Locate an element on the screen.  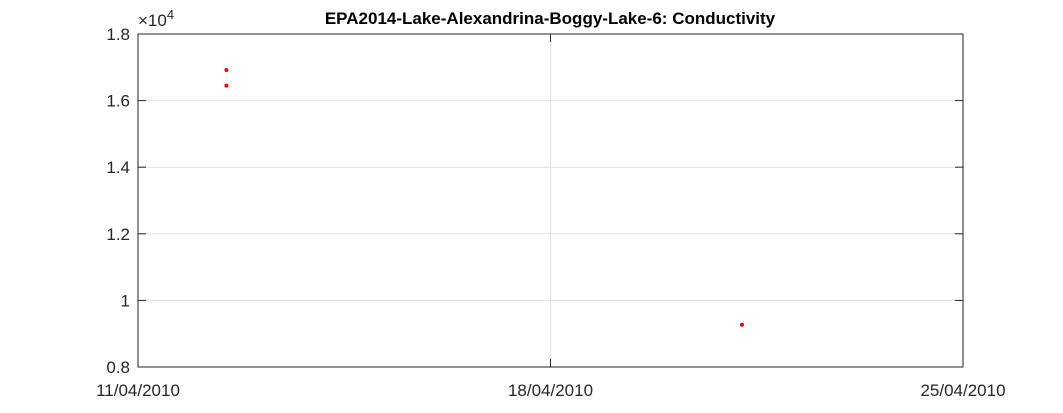
y-tick-label: 1.8 is located at coordinates (118, 34).